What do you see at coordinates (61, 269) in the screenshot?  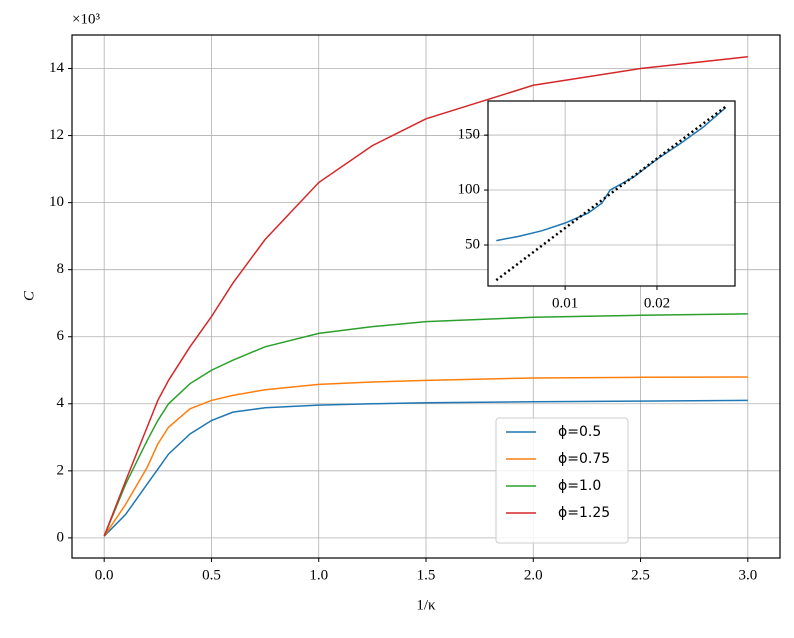 I see `y-tick-label: 8` at bounding box center [61, 269].